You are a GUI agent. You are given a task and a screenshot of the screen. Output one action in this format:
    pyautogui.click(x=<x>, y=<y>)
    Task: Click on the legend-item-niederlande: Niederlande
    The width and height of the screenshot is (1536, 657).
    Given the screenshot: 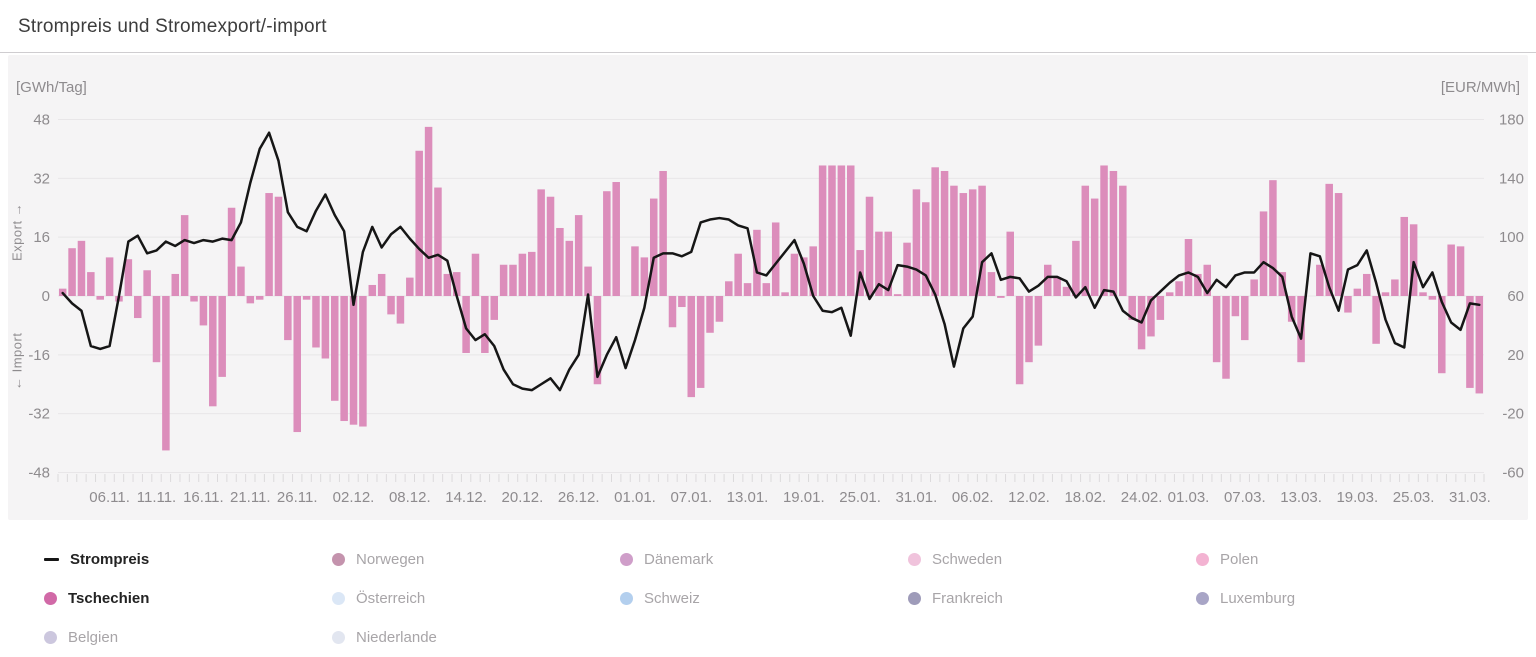 What is the action you would take?
    pyautogui.click(x=476, y=637)
    